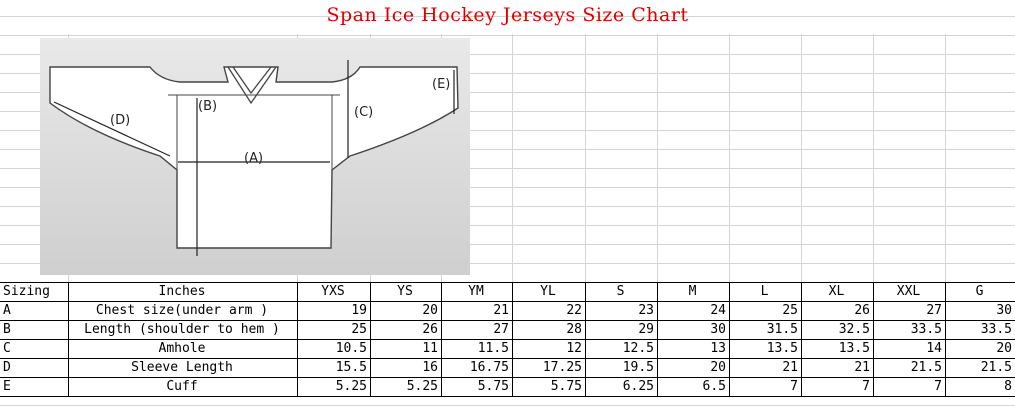 The width and height of the screenshot is (1015, 406). What do you see at coordinates (908, 291) in the screenshot?
I see `header-size-xxl: XXL` at bounding box center [908, 291].